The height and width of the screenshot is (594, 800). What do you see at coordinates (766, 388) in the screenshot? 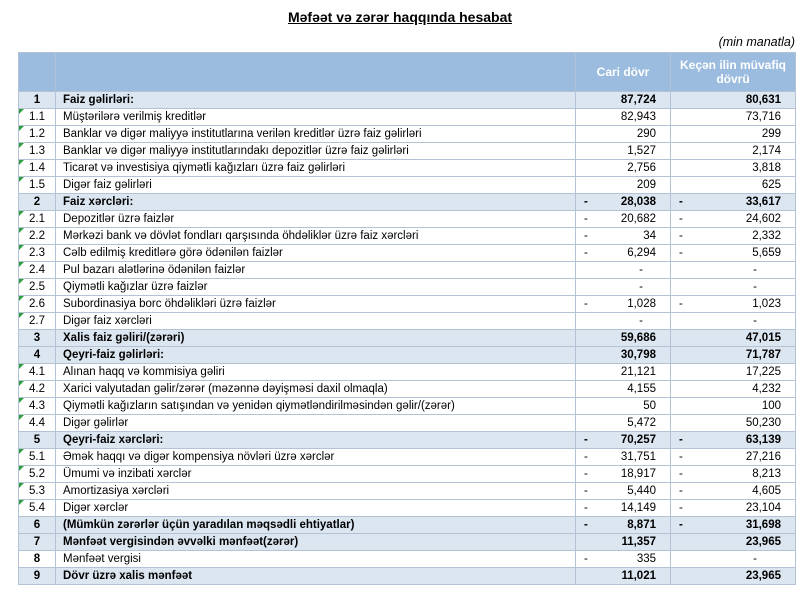
I see `previous-period-value: 4,232` at bounding box center [766, 388].